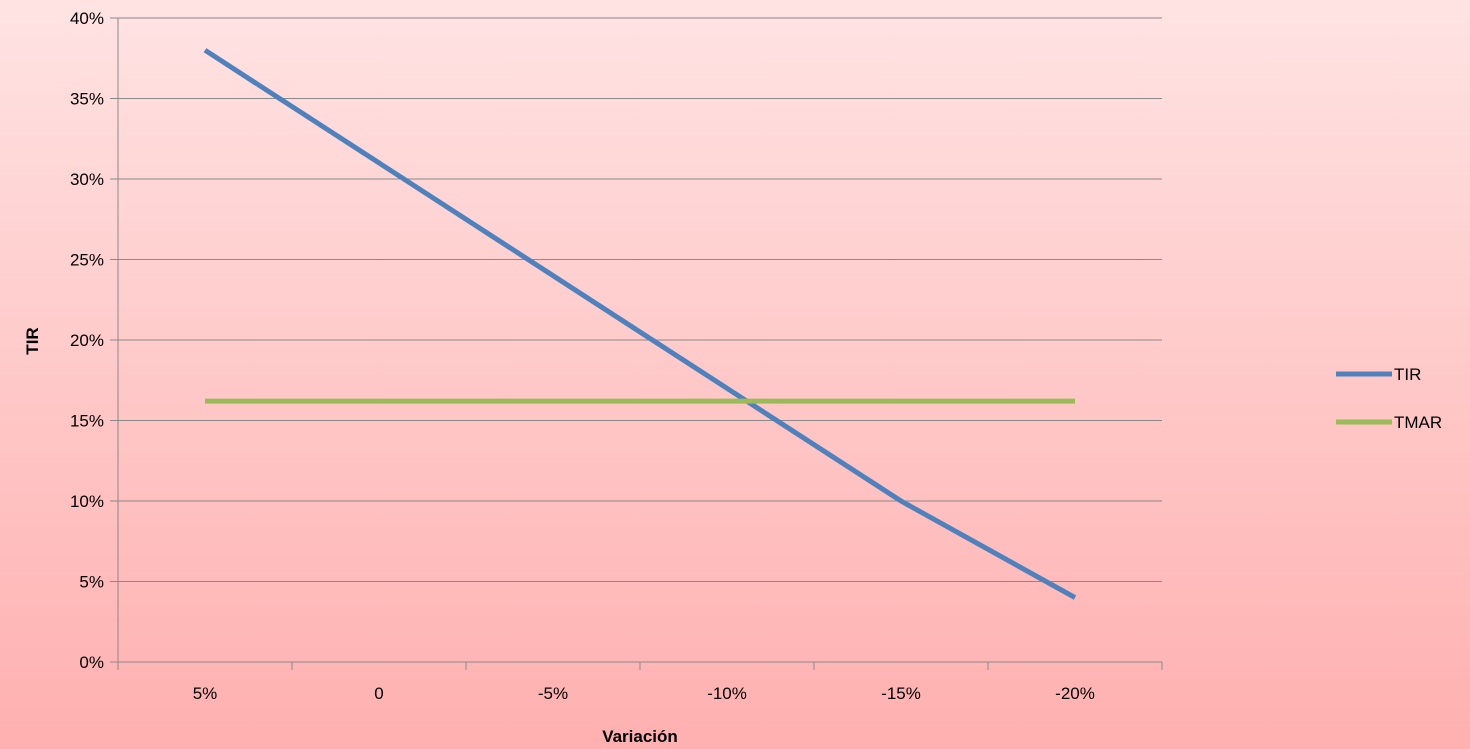 This screenshot has height=749, width=1470. Describe the element at coordinates (87, 421) in the screenshot. I see `y-tick-label: 15%` at that location.